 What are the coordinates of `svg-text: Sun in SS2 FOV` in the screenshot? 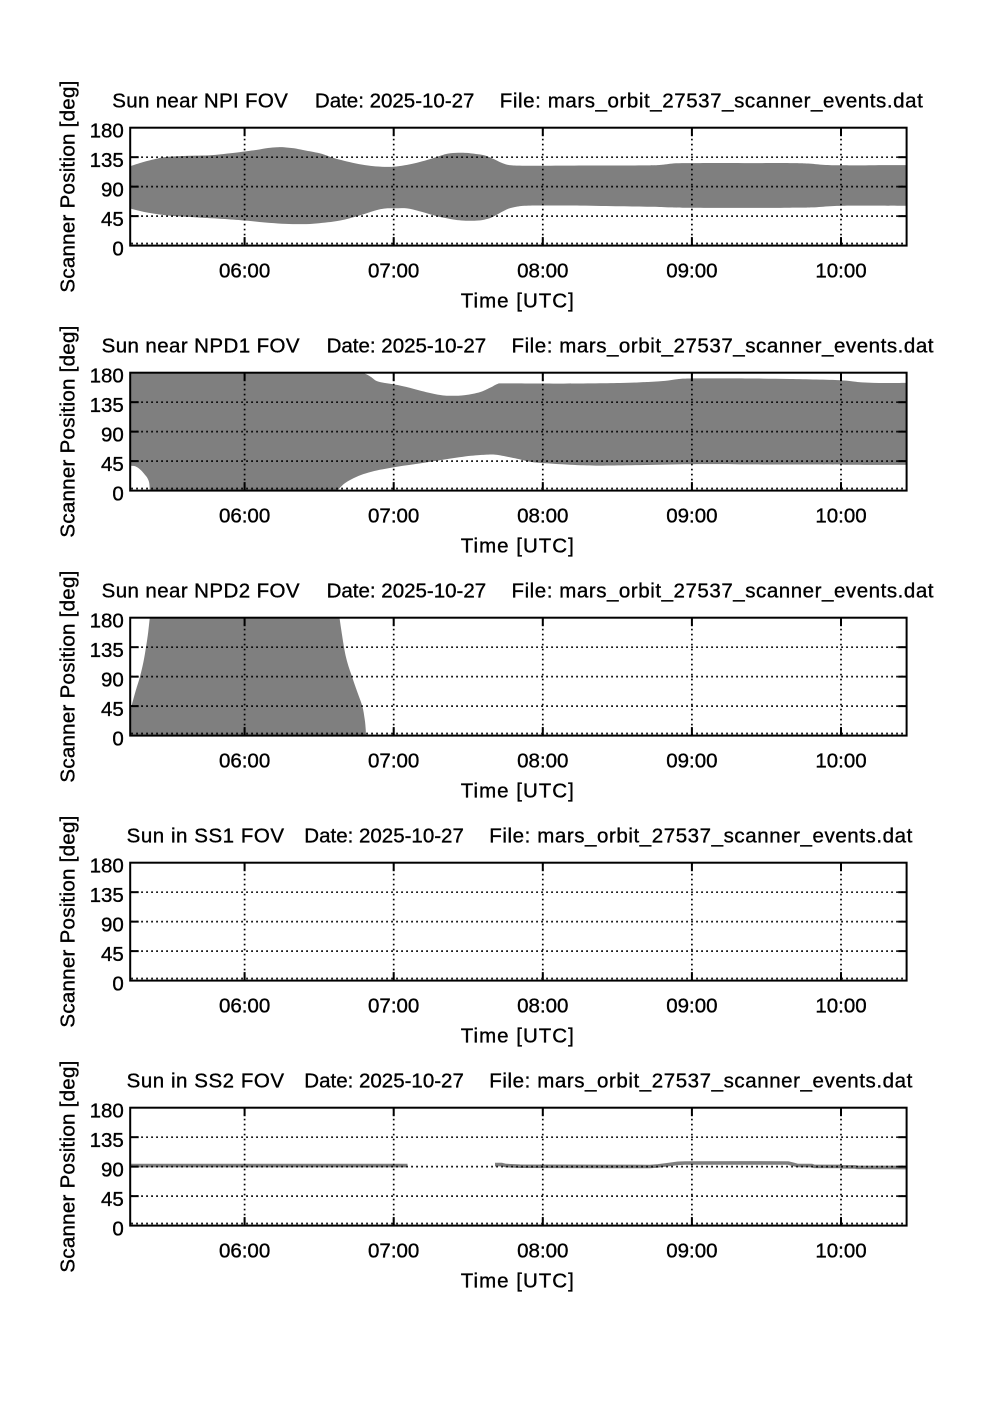 It's located at (206, 1081).